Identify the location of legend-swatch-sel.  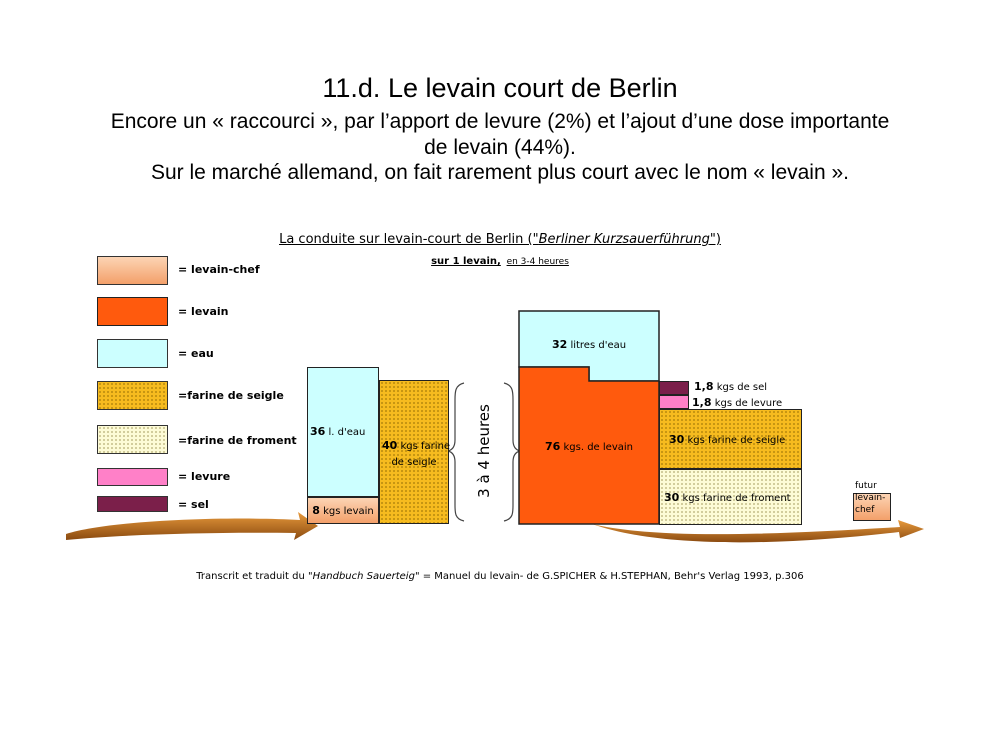
(132, 504).